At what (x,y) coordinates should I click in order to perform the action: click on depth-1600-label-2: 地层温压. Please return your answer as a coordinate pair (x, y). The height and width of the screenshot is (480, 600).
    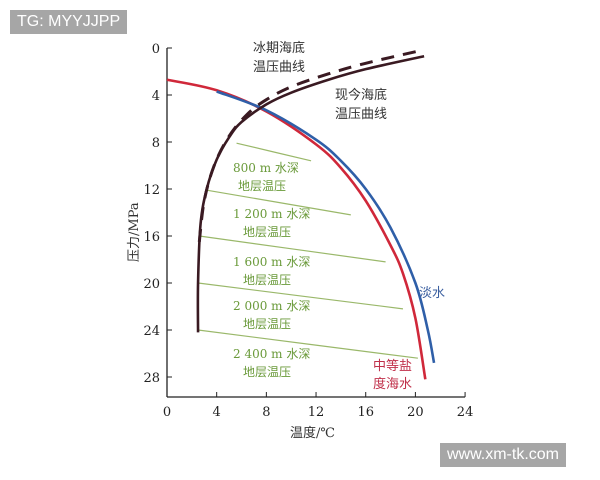
    Looking at the image, I should click on (267, 280).